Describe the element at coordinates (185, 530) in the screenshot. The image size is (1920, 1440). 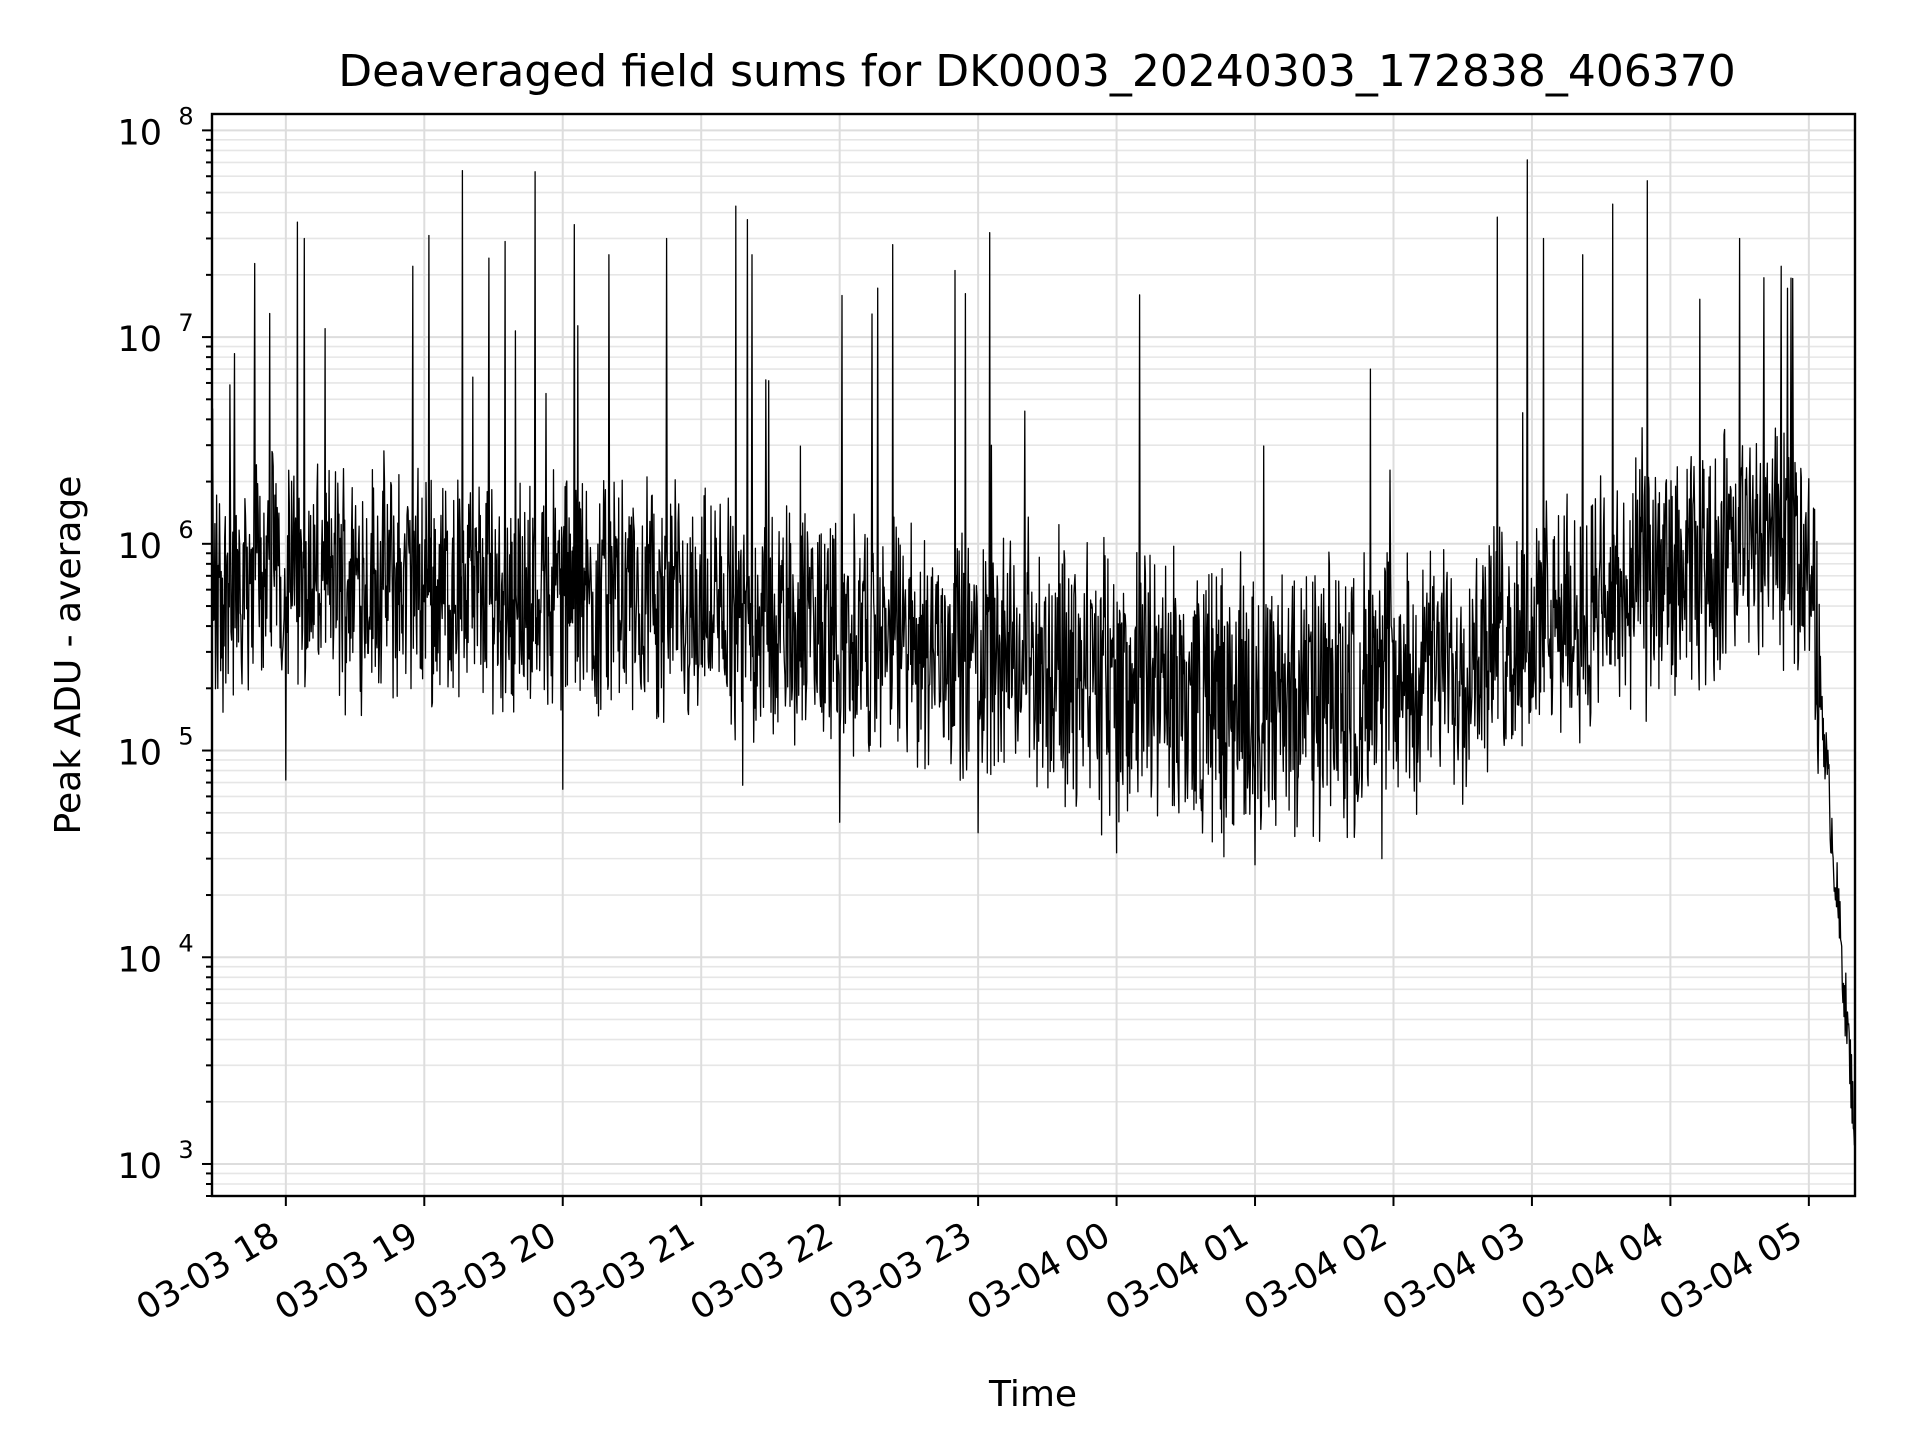
I see `y-tick-exponent: 6` at that location.